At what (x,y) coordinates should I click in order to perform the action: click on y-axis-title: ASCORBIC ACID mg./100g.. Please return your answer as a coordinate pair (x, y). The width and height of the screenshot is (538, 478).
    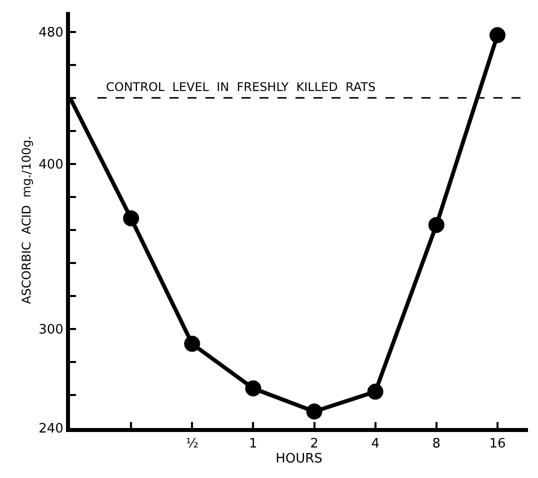
    Looking at the image, I should click on (26, 220).